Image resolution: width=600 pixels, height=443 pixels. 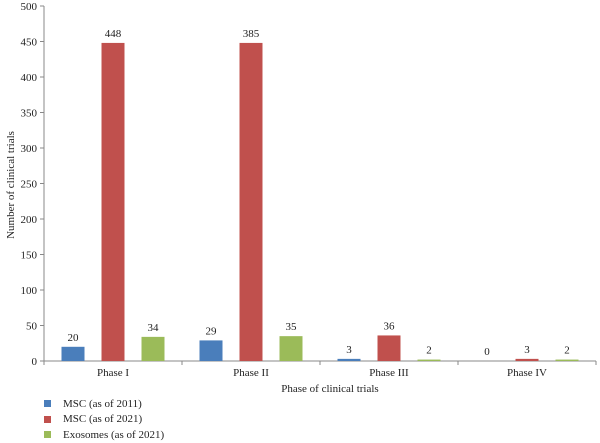 I want to click on legend-item: MSC (as of 2011), so click(x=104, y=404).